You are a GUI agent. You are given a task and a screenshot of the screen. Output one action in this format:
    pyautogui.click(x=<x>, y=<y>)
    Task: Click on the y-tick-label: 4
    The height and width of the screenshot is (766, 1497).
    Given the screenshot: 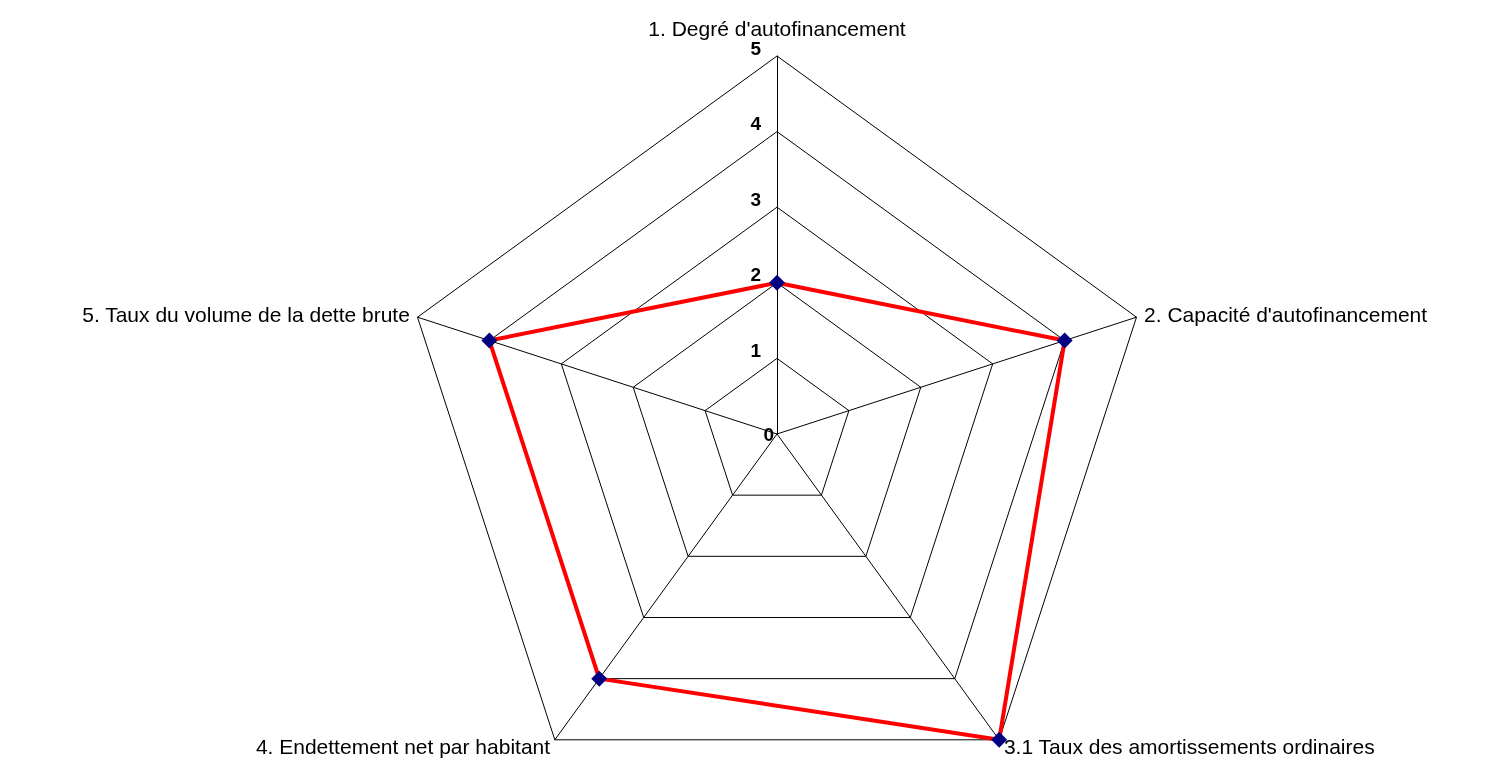 What is the action you would take?
    pyautogui.click(x=756, y=124)
    